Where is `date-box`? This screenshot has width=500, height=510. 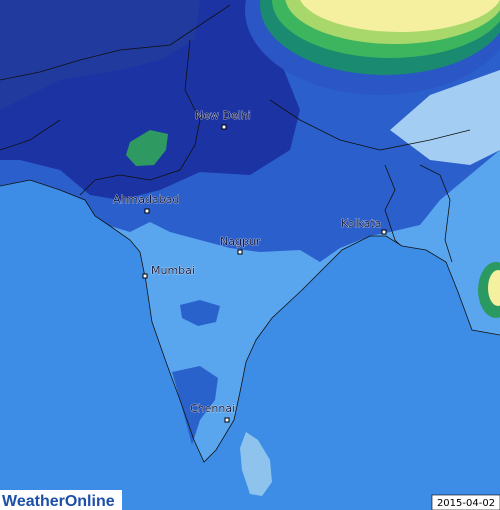 date-box is located at coordinates (465, 502).